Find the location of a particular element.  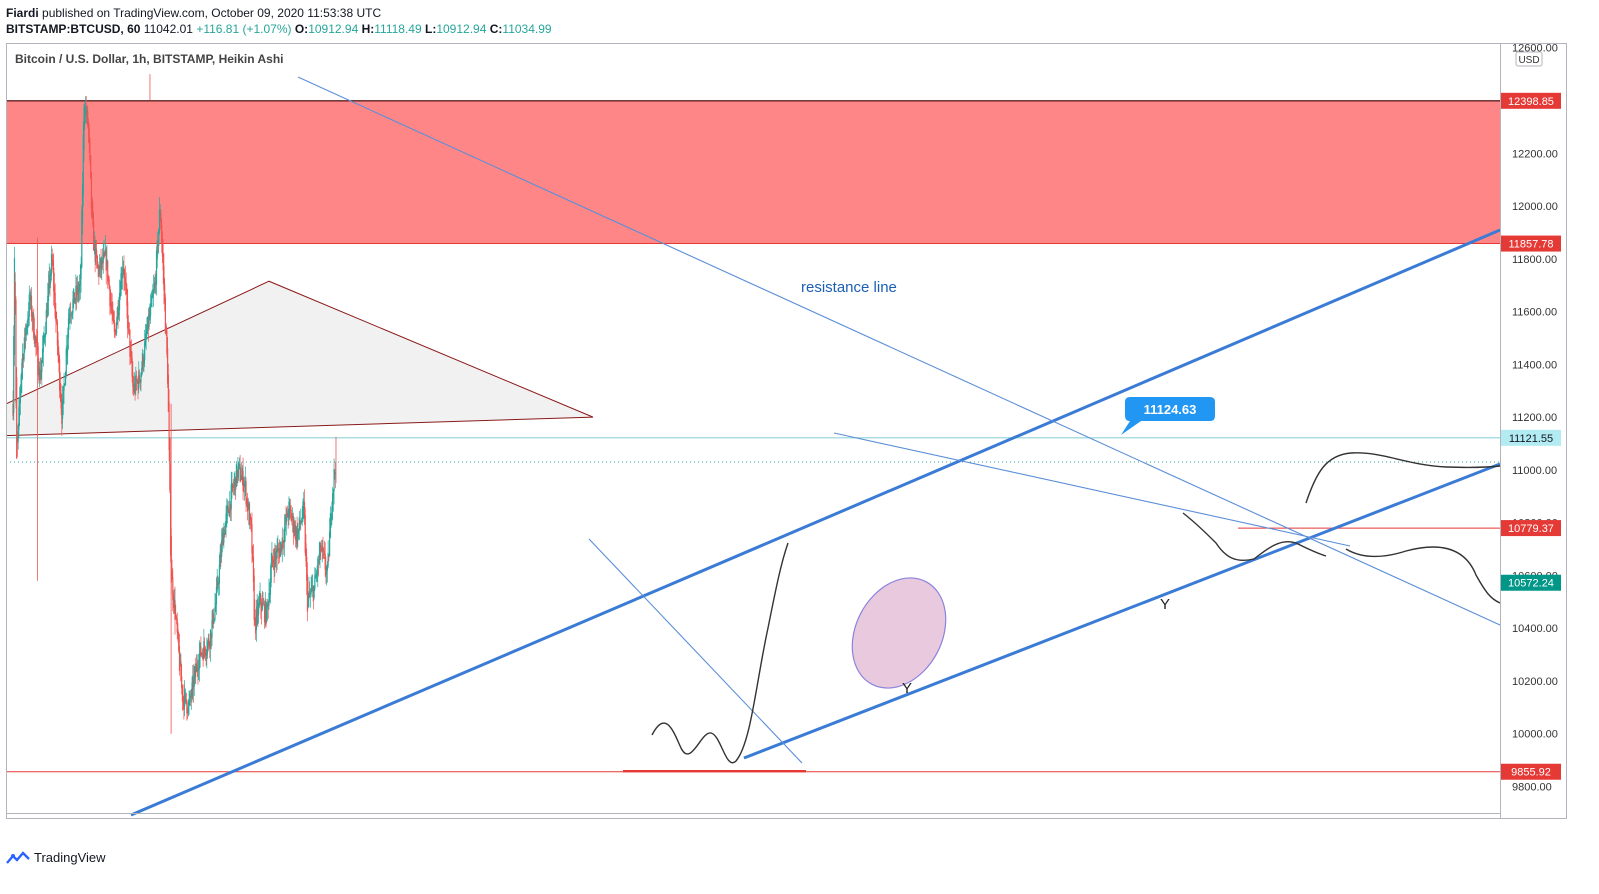

price-callout is located at coordinates (1168, 416).